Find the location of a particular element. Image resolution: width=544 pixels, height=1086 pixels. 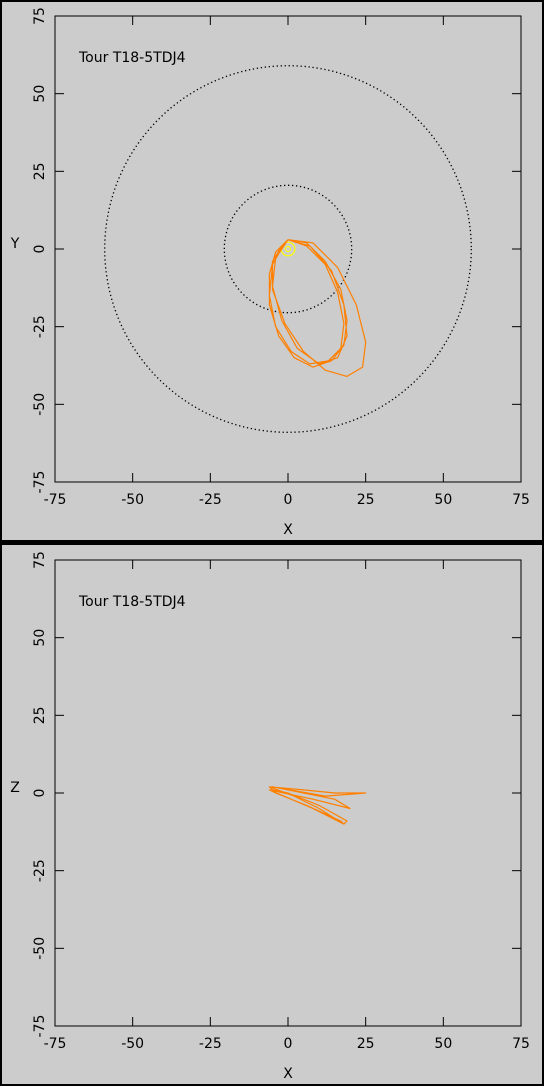

y-axis-label: Y is located at coordinates (15, 244).